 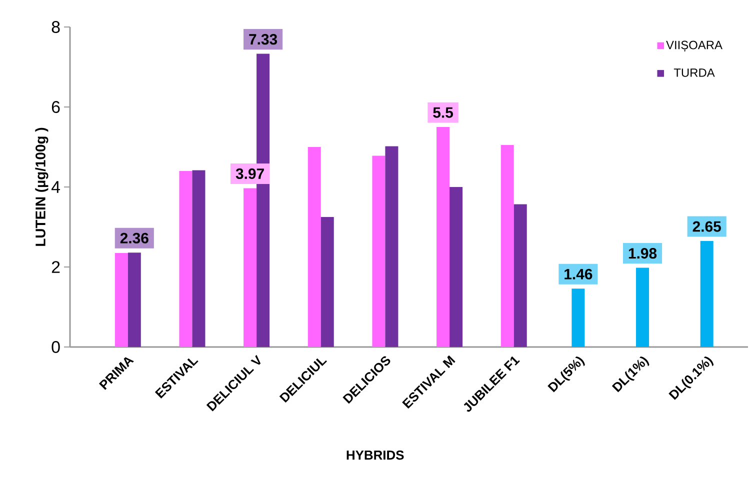 I want to click on y-tick-label: 6, so click(x=56, y=107).